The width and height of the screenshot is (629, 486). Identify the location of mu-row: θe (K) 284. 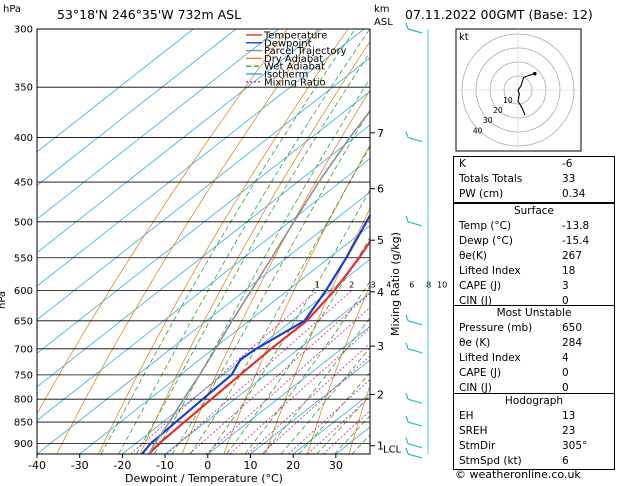
(534, 343).